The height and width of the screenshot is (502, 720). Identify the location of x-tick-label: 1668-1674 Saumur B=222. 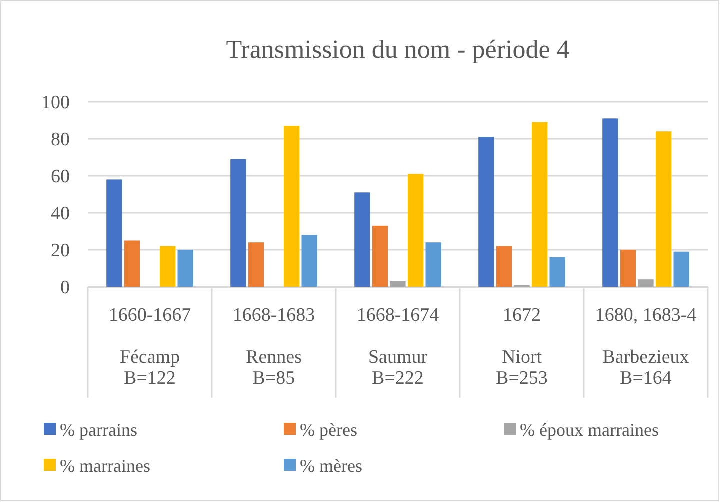
(398, 347).